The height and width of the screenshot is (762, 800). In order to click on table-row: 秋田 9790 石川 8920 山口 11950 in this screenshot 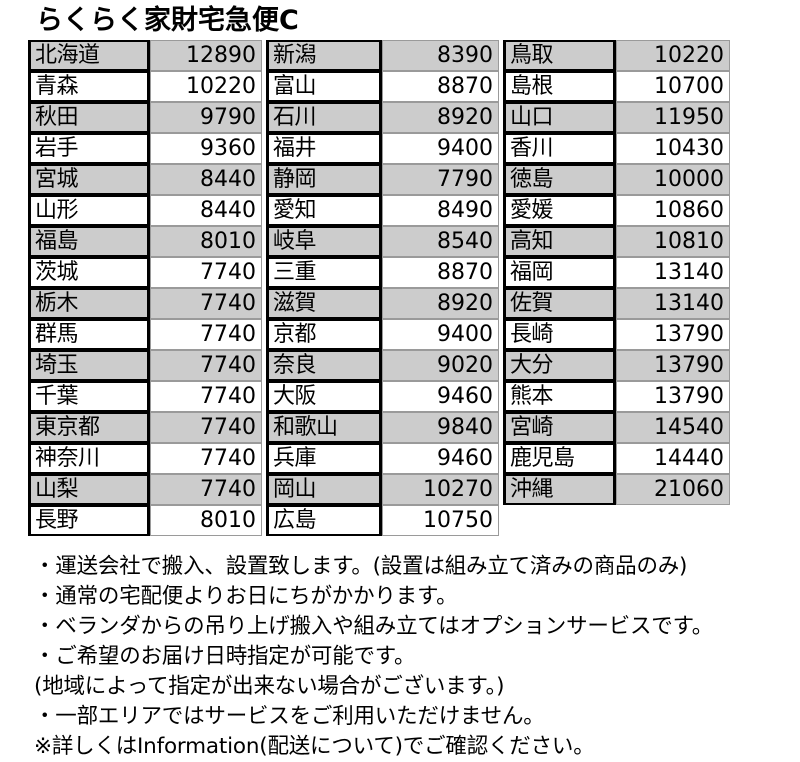, I will do `click(379, 117)`.